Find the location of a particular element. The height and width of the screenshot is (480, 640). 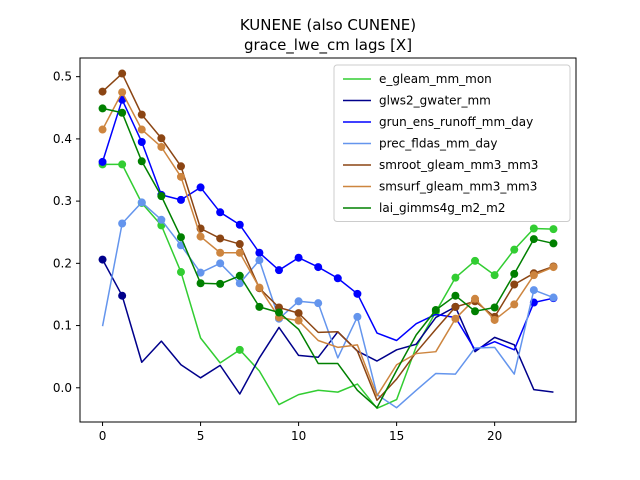

x-axis: 0 5 10 15 20 is located at coordinates (300, 432).